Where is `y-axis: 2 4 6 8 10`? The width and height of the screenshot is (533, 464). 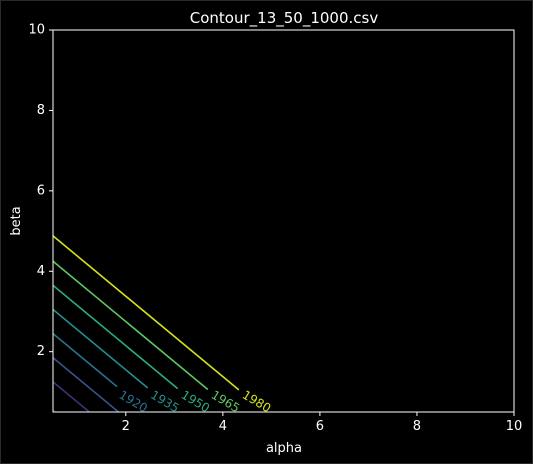 y-axis: 2 4 6 8 10 is located at coordinates (40, 191).